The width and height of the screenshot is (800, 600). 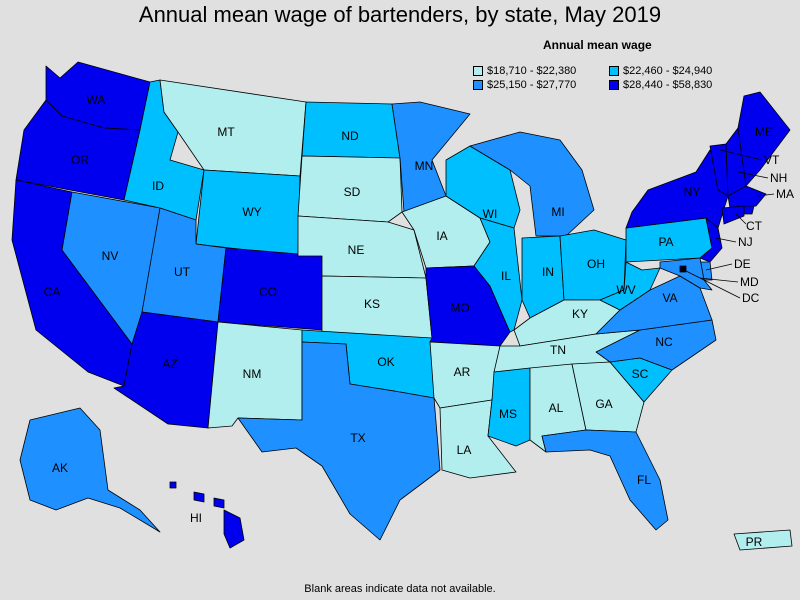 I want to click on label-al: AL, so click(x=556, y=408).